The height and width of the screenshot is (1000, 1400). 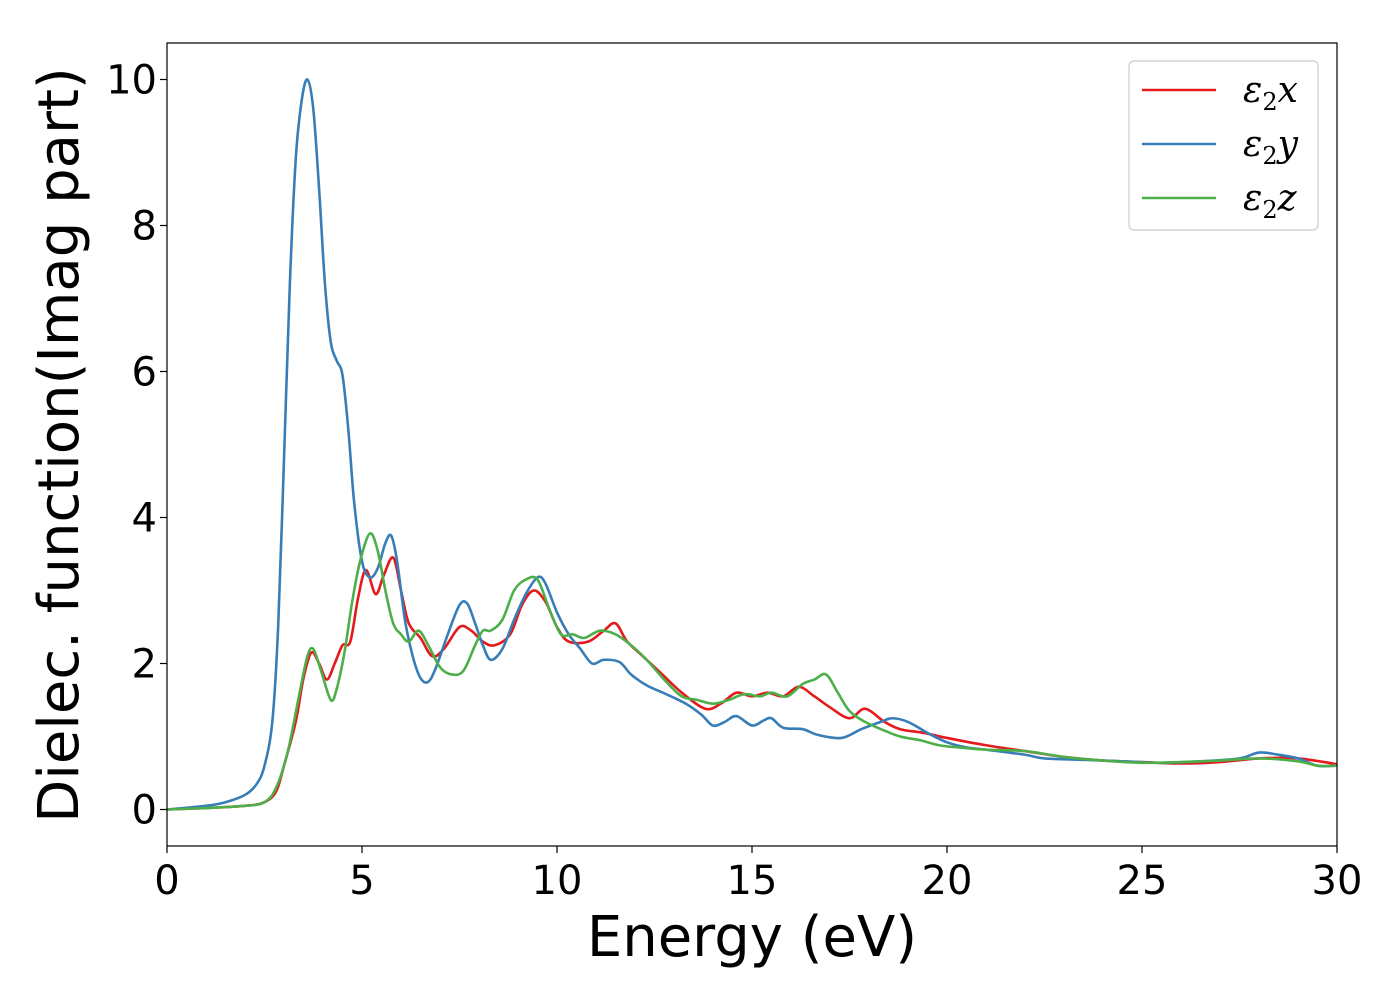 What do you see at coordinates (361, 881) in the screenshot?
I see `x-tick-label: 5` at bounding box center [361, 881].